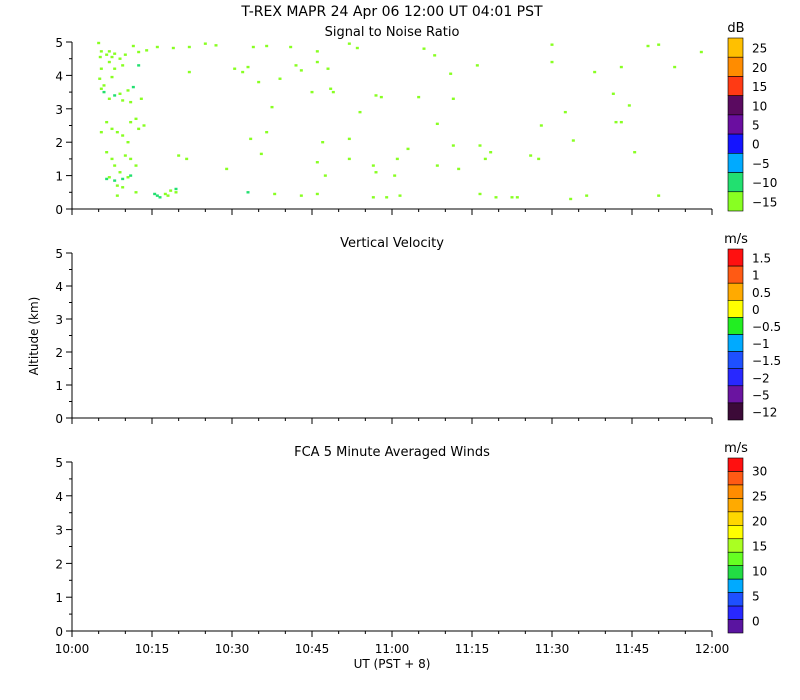  I want to click on colorbar-label: 0, so click(756, 145).